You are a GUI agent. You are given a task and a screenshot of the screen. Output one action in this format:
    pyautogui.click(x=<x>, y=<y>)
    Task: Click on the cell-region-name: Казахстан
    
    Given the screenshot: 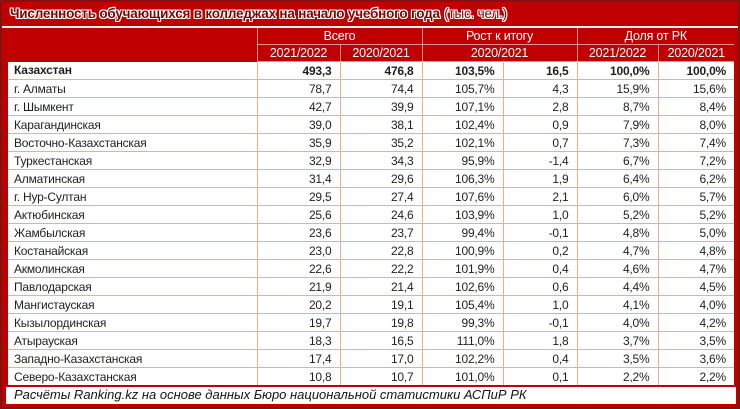 What is the action you would take?
    pyautogui.click(x=133, y=70)
    